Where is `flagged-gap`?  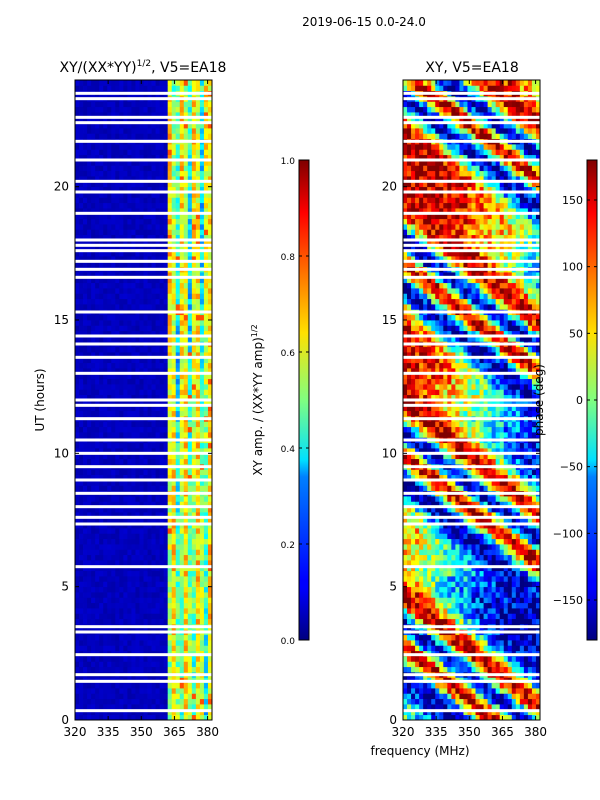 flagged-gap is located at coordinates (143, 312).